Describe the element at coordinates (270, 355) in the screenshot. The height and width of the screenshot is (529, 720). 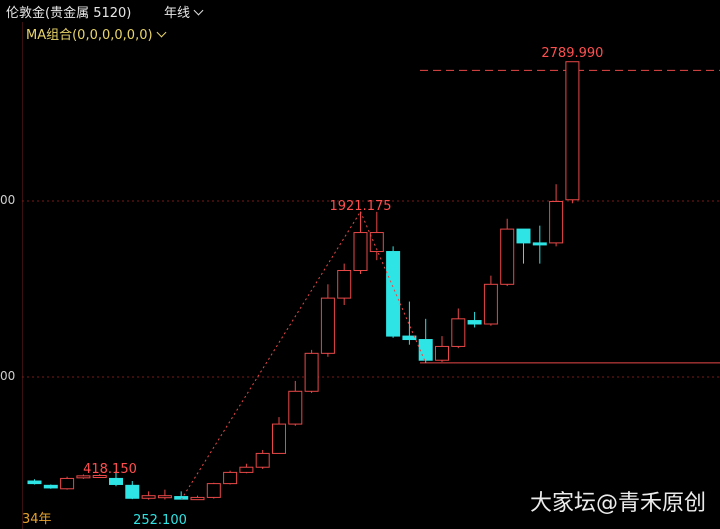
I see `trend-line` at that location.